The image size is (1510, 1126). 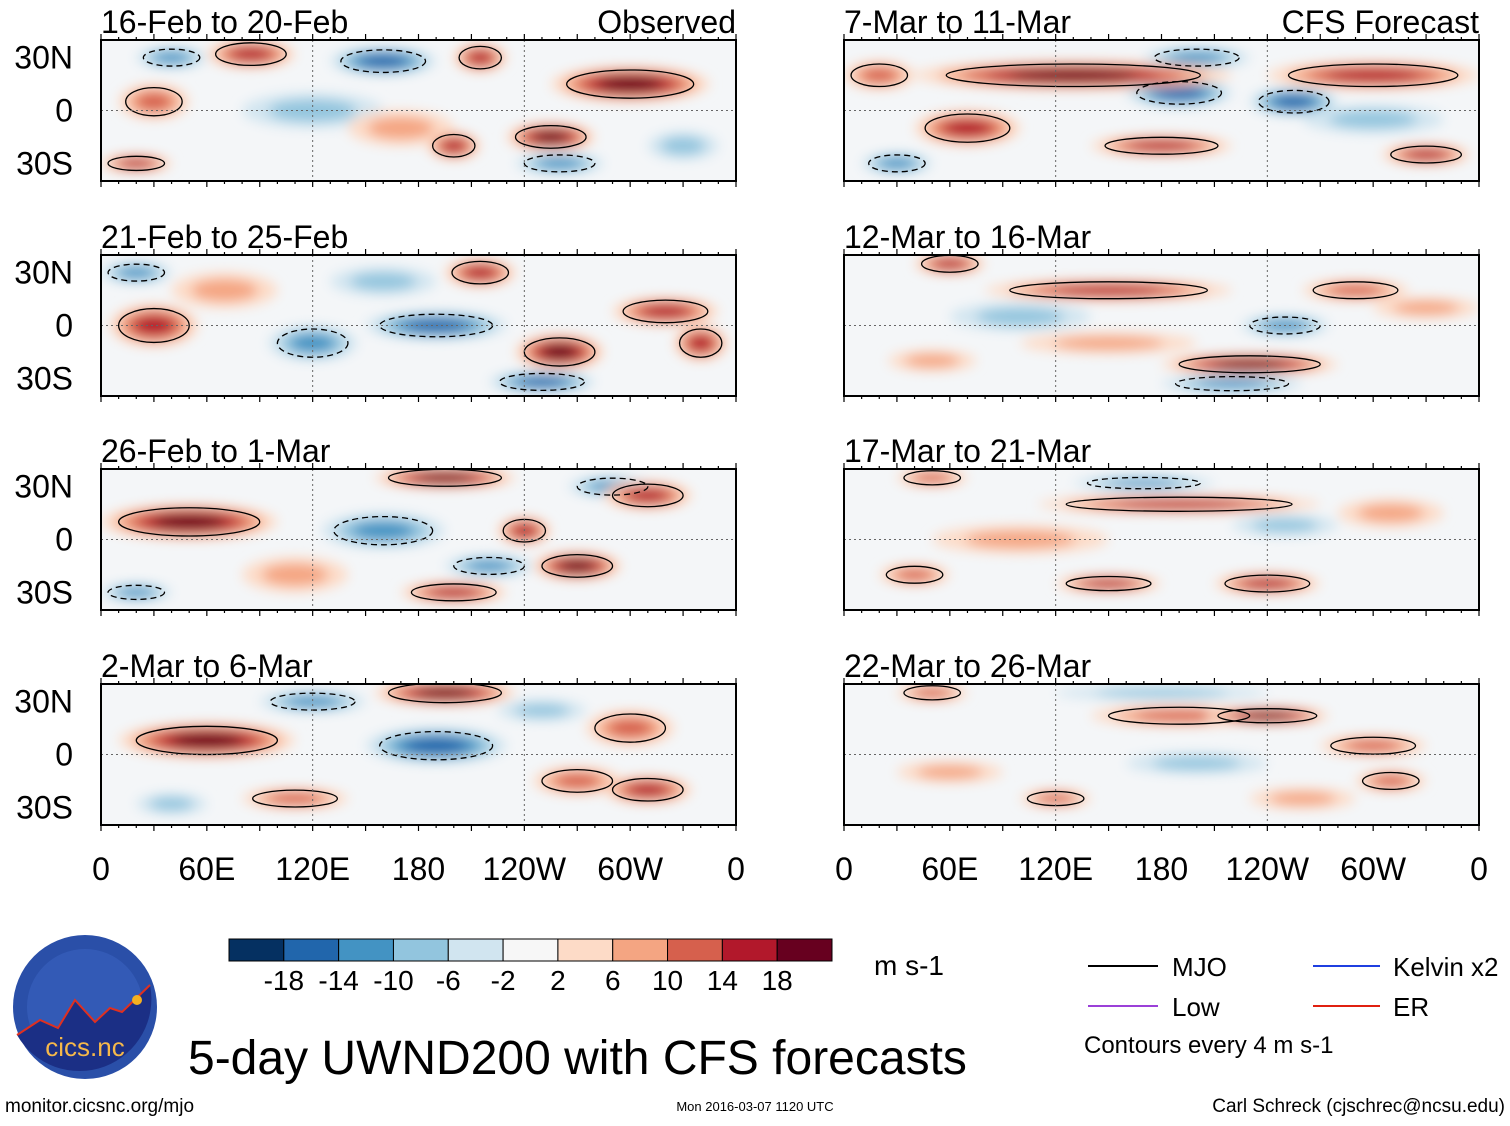 I want to click on lon-tick-label: 60W, so click(x=1373, y=869).